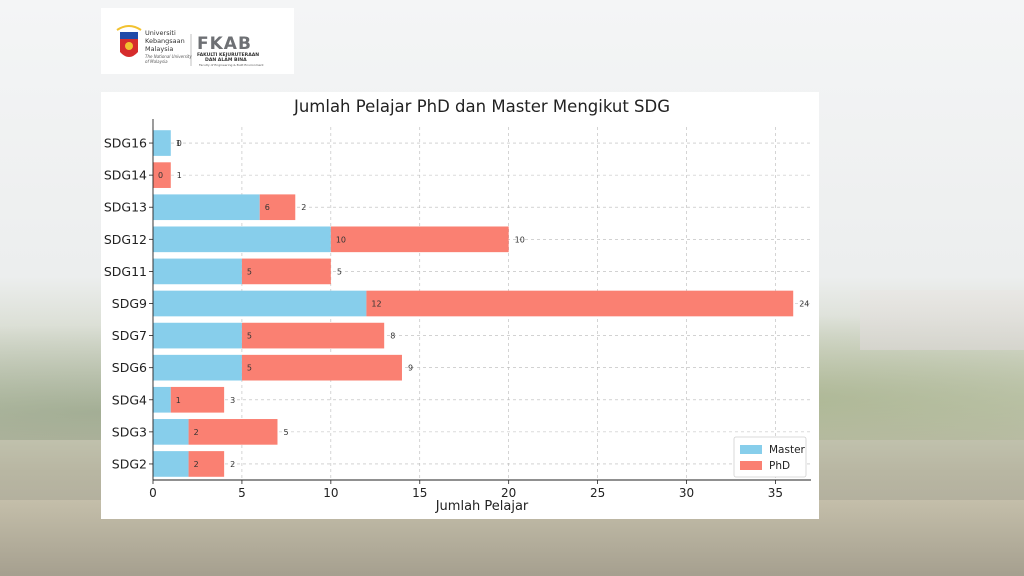 This screenshot has width=1024, height=576. What do you see at coordinates (482, 506) in the screenshot?
I see `x-axis-label: Jumlah Pelajar` at bounding box center [482, 506].